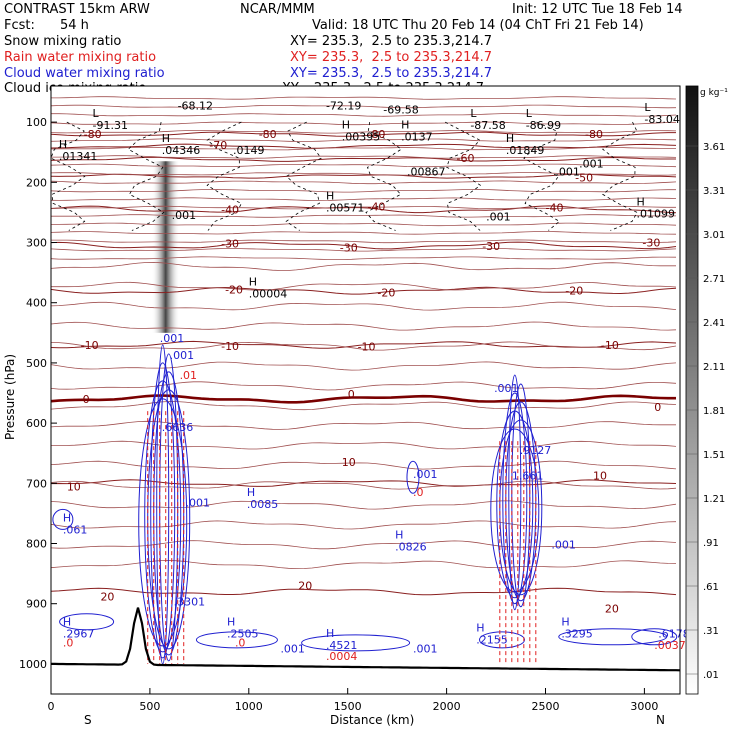 Image resolution: width=740 pixels, height=740 pixels. Describe the element at coordinates (577, 634) in the screenshot. I see `extremum-value: .3295` at that location.